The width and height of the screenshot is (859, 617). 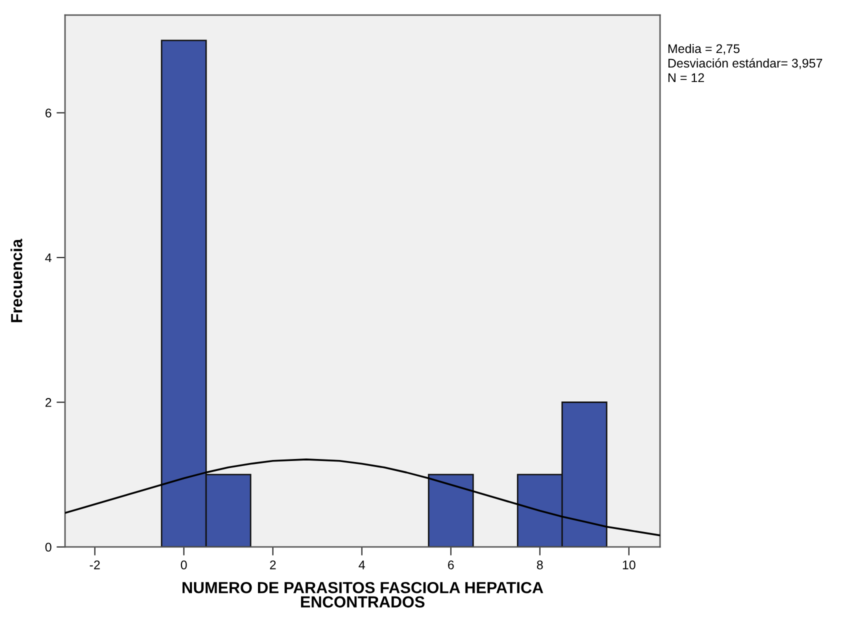 I want to click on y-tick-label: 2, so click(x=49, y=402).